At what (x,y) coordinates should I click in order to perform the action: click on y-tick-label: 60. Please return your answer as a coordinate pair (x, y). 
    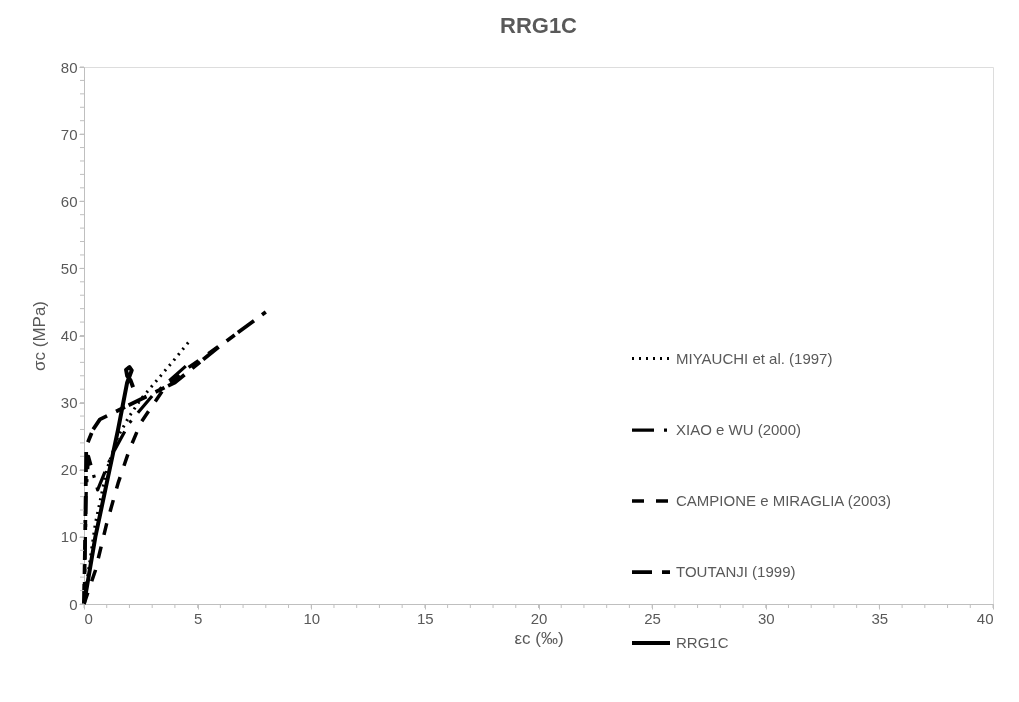
    Looking at the image, I should click on (69, 201).